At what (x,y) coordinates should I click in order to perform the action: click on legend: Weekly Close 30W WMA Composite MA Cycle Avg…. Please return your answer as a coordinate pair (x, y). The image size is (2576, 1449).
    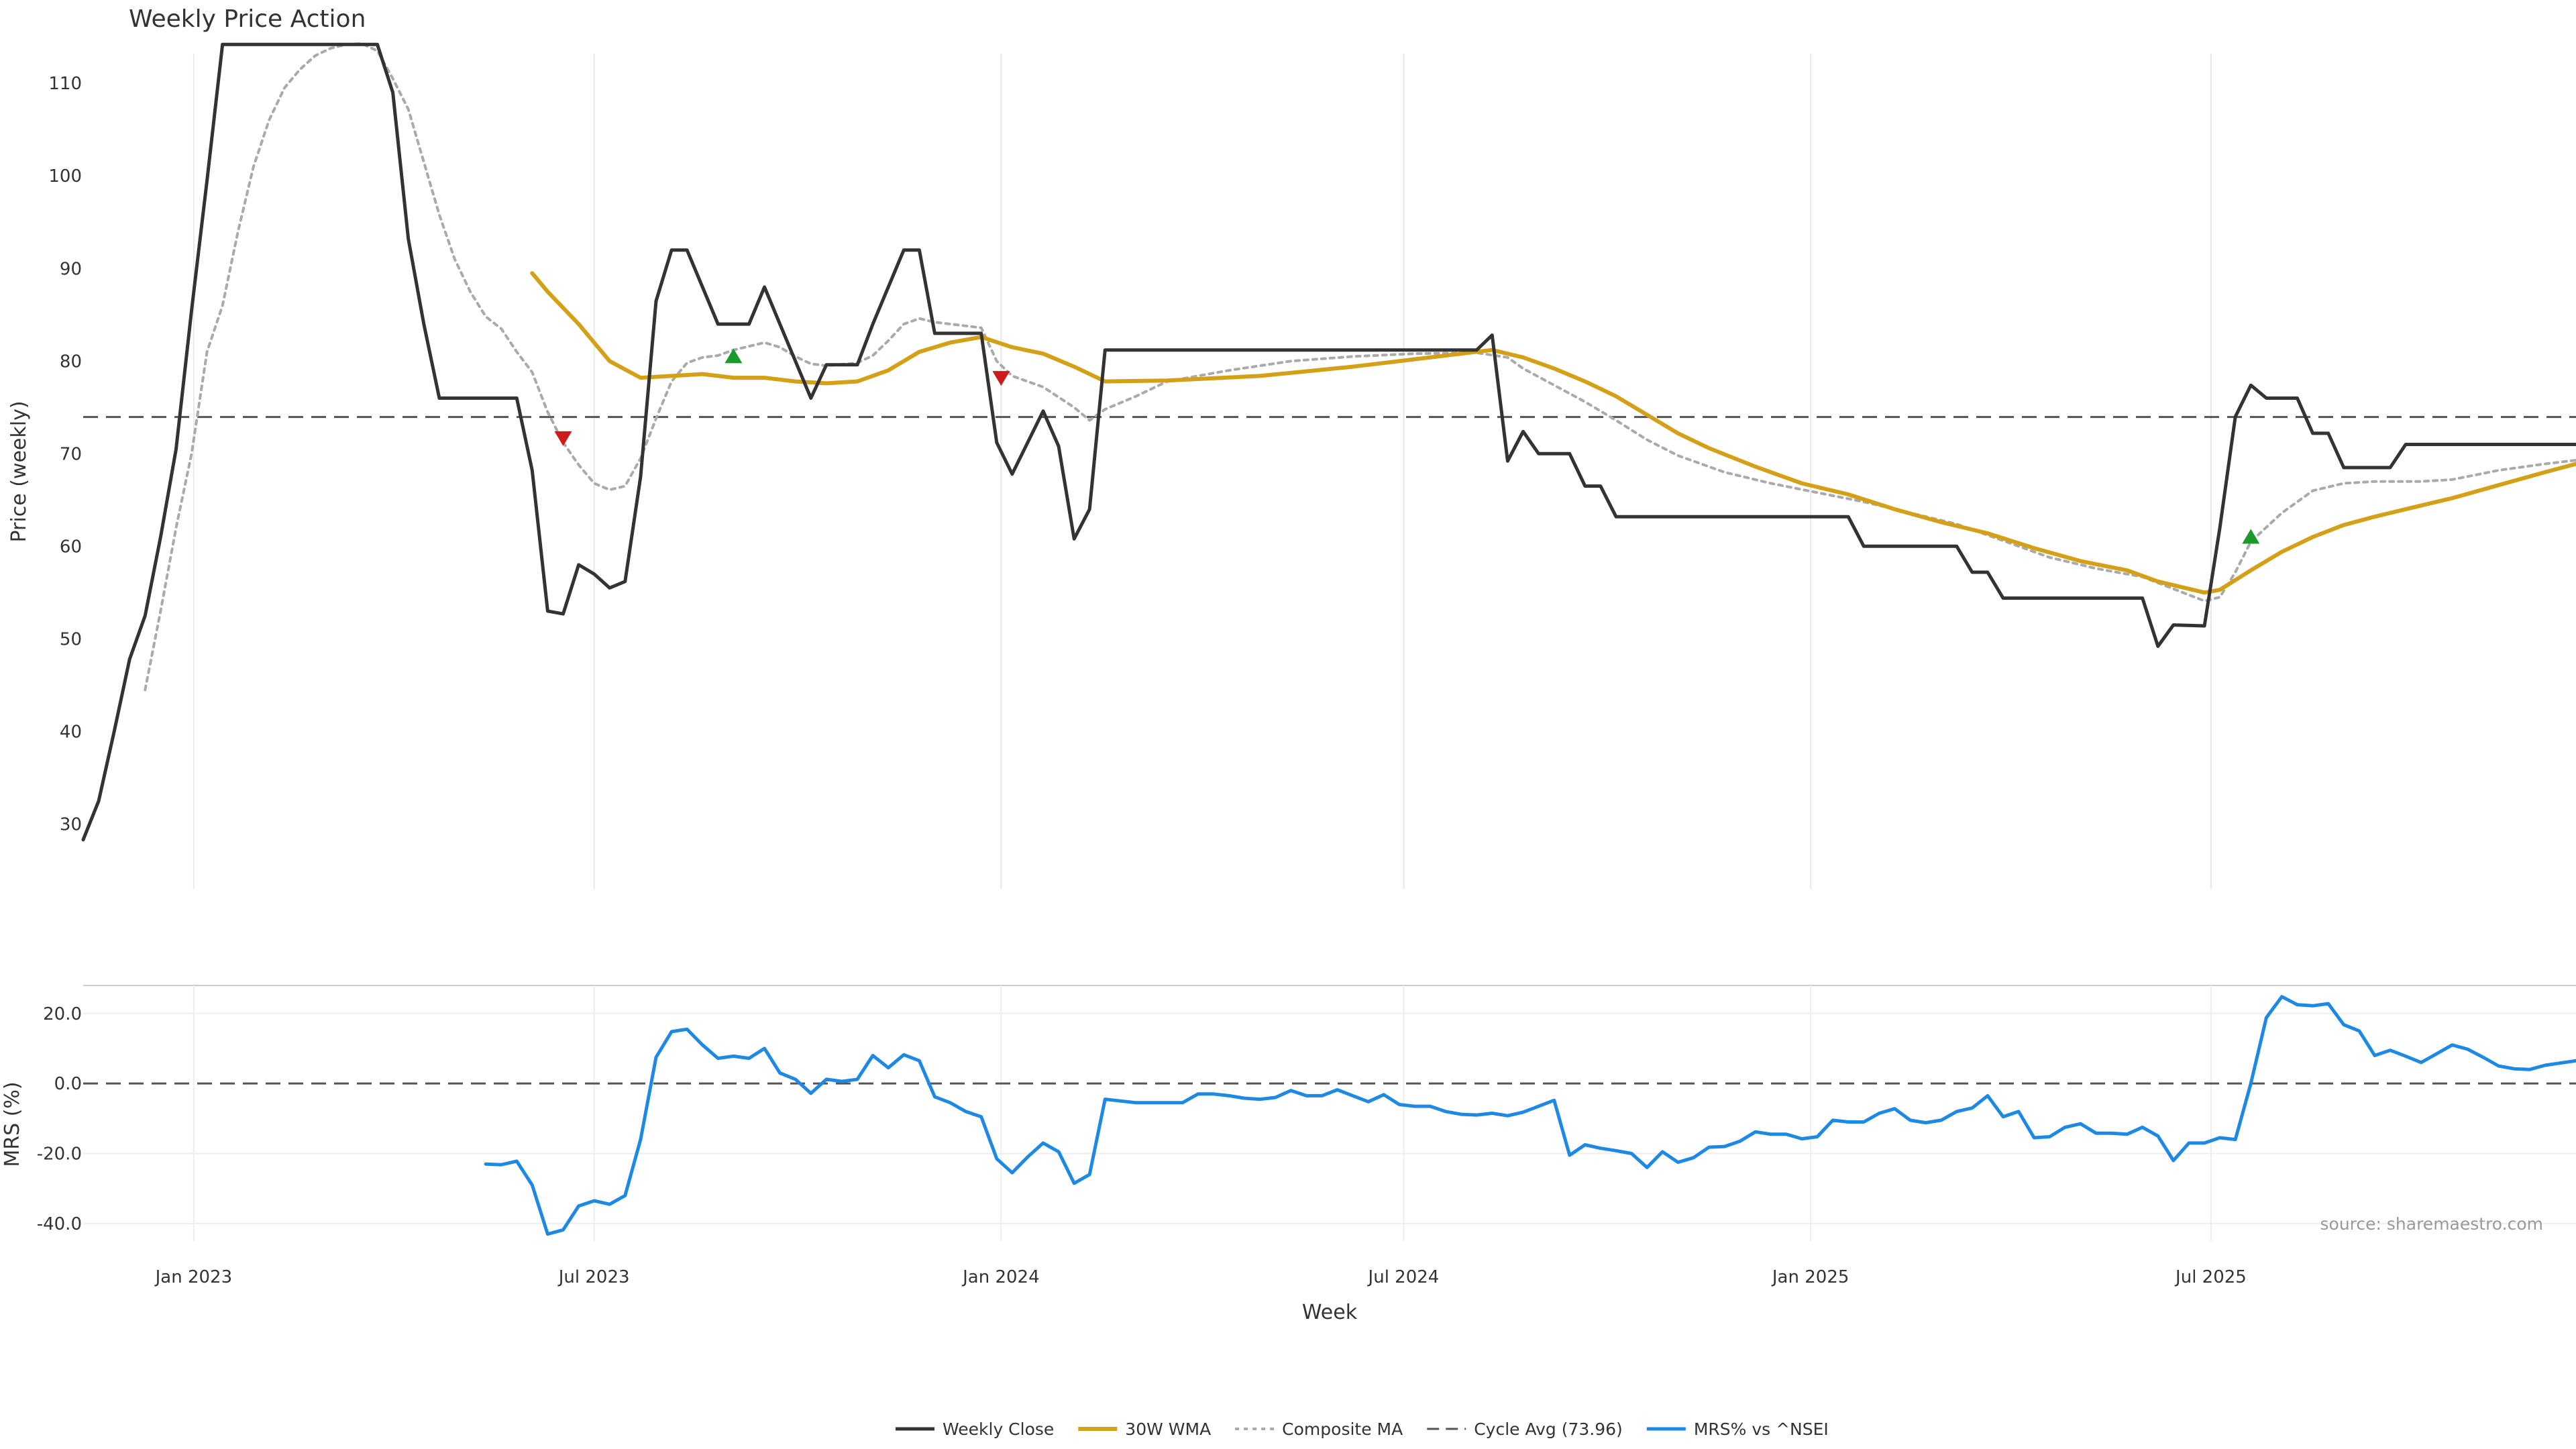
    Looking at the image, I should click on (1362, 1429).